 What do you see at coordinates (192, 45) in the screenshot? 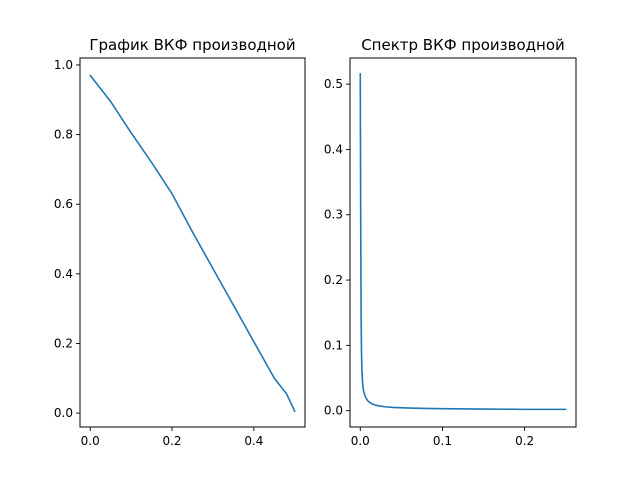
I see `chart-title: График ВКФ производной` at bounding box center [192, 45].